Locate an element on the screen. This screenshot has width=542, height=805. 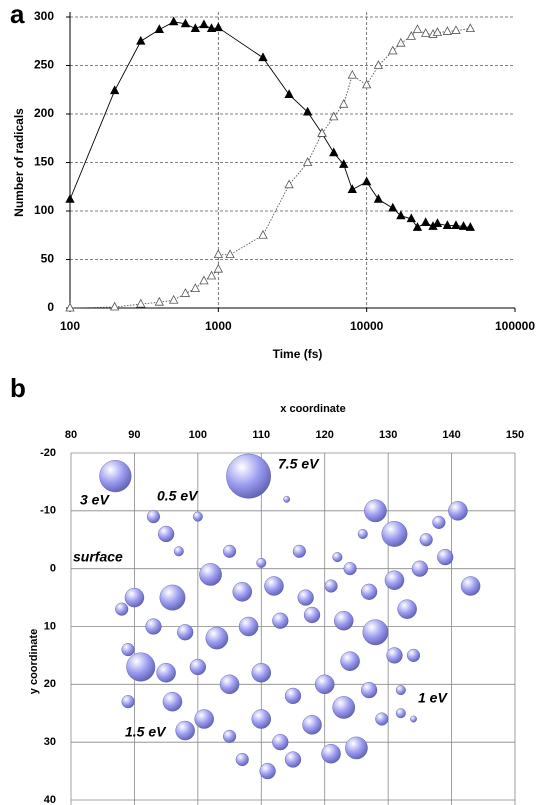
y-tick-label: 100 is located at coordinates (44, 210).